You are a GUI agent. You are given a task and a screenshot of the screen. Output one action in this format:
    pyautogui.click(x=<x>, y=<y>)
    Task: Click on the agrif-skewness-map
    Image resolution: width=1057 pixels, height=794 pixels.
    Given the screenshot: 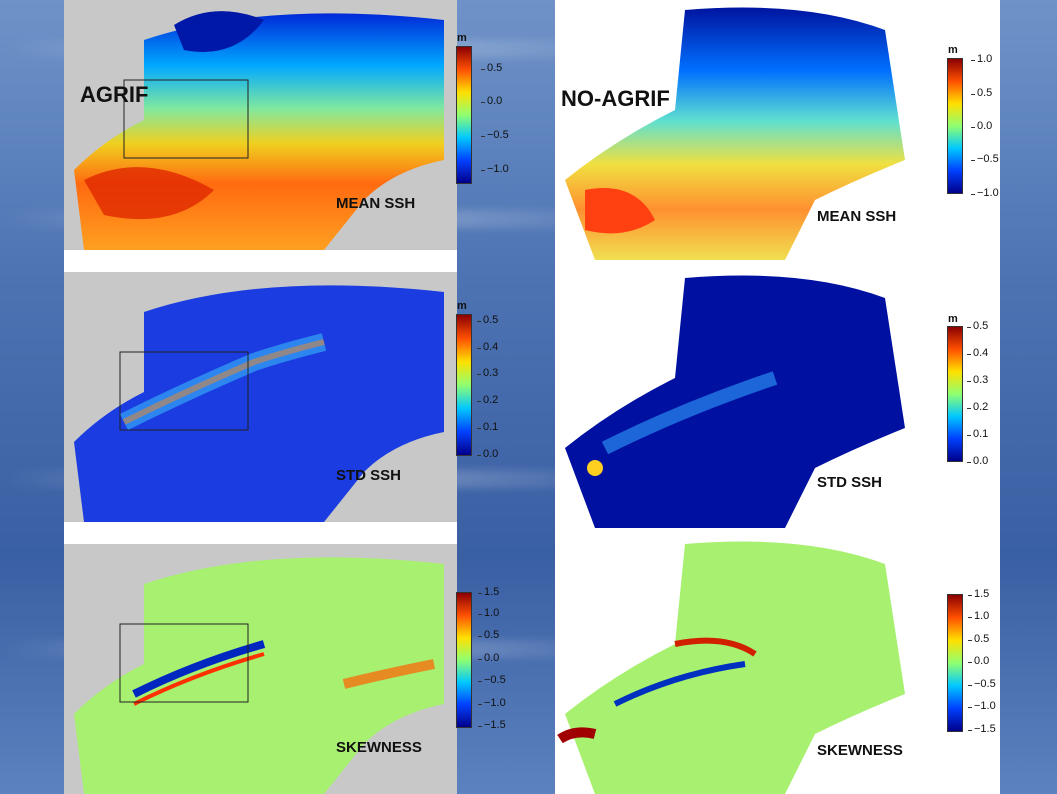 What is the action you would take?
    pyautogui.click(x=260, y=669)
    